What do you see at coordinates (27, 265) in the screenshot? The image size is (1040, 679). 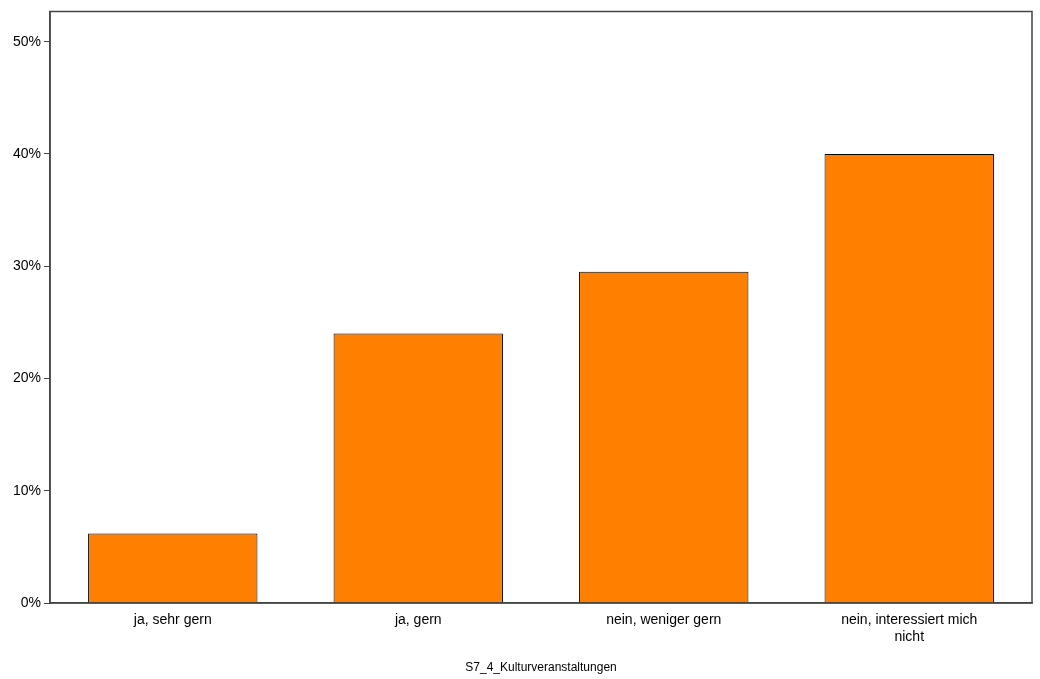 I see `y-tick-label: 30%` at bounding box center [27, 265].